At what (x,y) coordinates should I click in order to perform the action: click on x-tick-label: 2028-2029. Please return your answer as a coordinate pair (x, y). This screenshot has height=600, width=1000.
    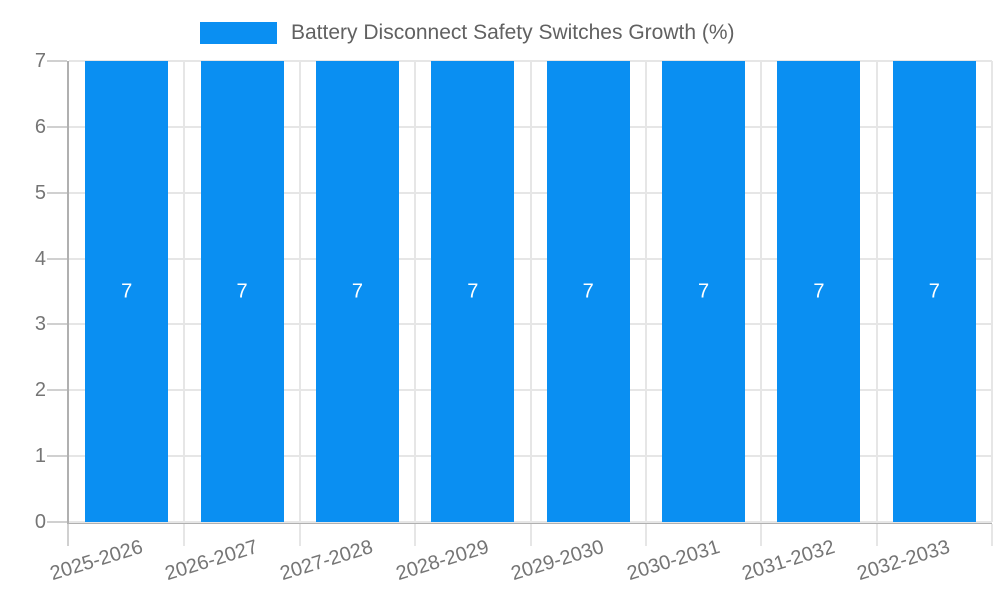
    Looking at the image, I should click on (442, 561).